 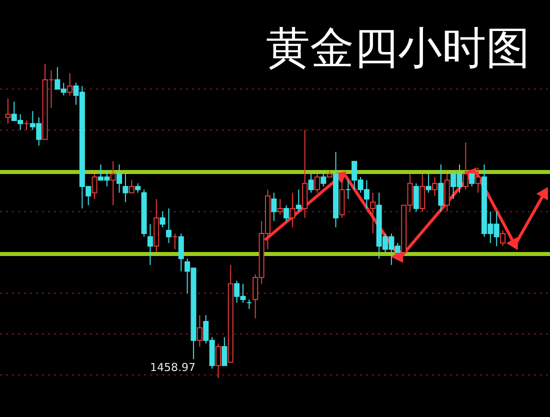 What do you see at coordinates (398, 48) in the screenshot?
I see `chart-title: 黄金四小时图` at bounding box center [398, 48].